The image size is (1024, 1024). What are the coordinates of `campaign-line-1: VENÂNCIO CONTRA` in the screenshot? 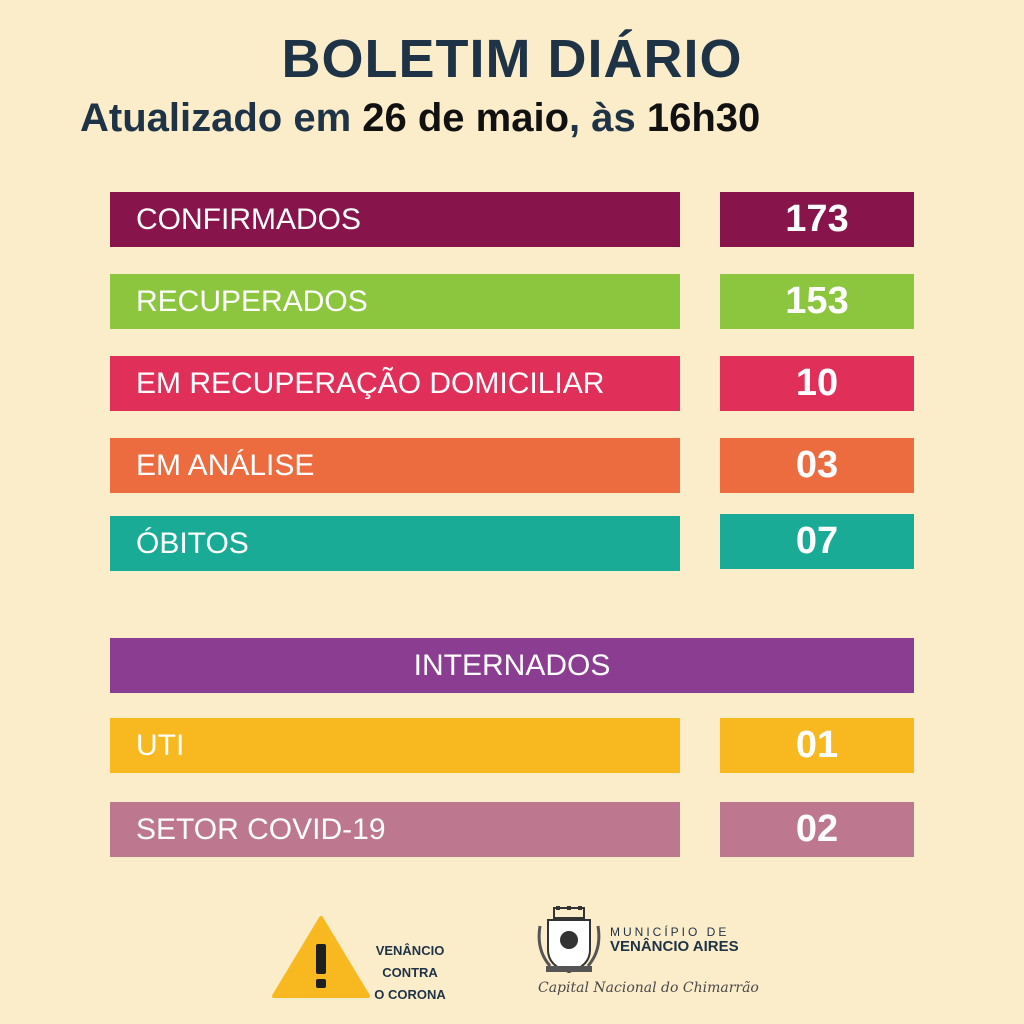 It's located at (410, 961).